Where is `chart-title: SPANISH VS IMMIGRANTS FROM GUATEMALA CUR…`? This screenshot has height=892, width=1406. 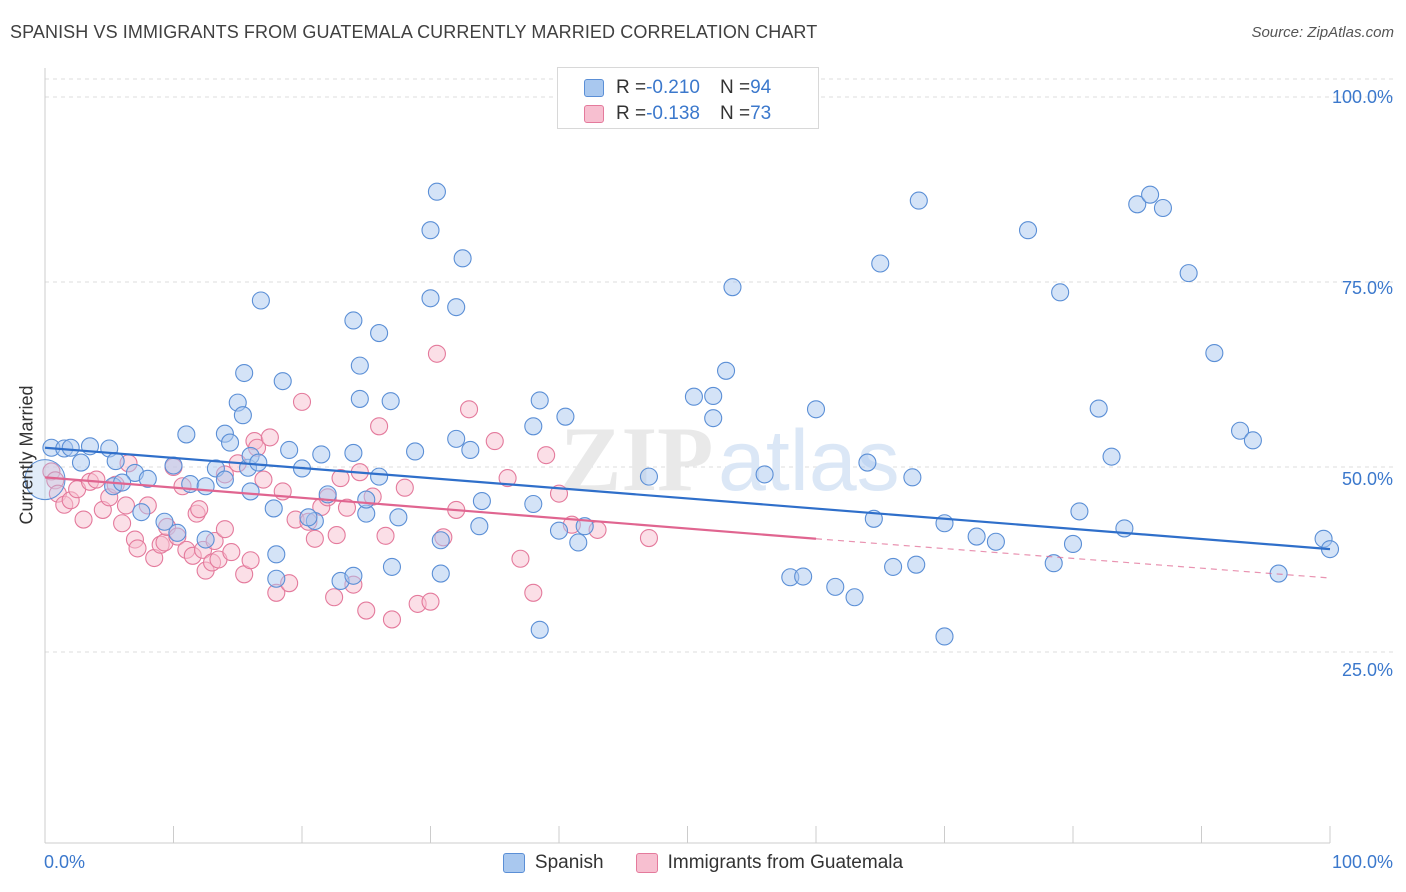 chart-title: SPANISH VS IMMIGRANTS FROM GUATEMALA CUR… is located at coordinates (414, 32).